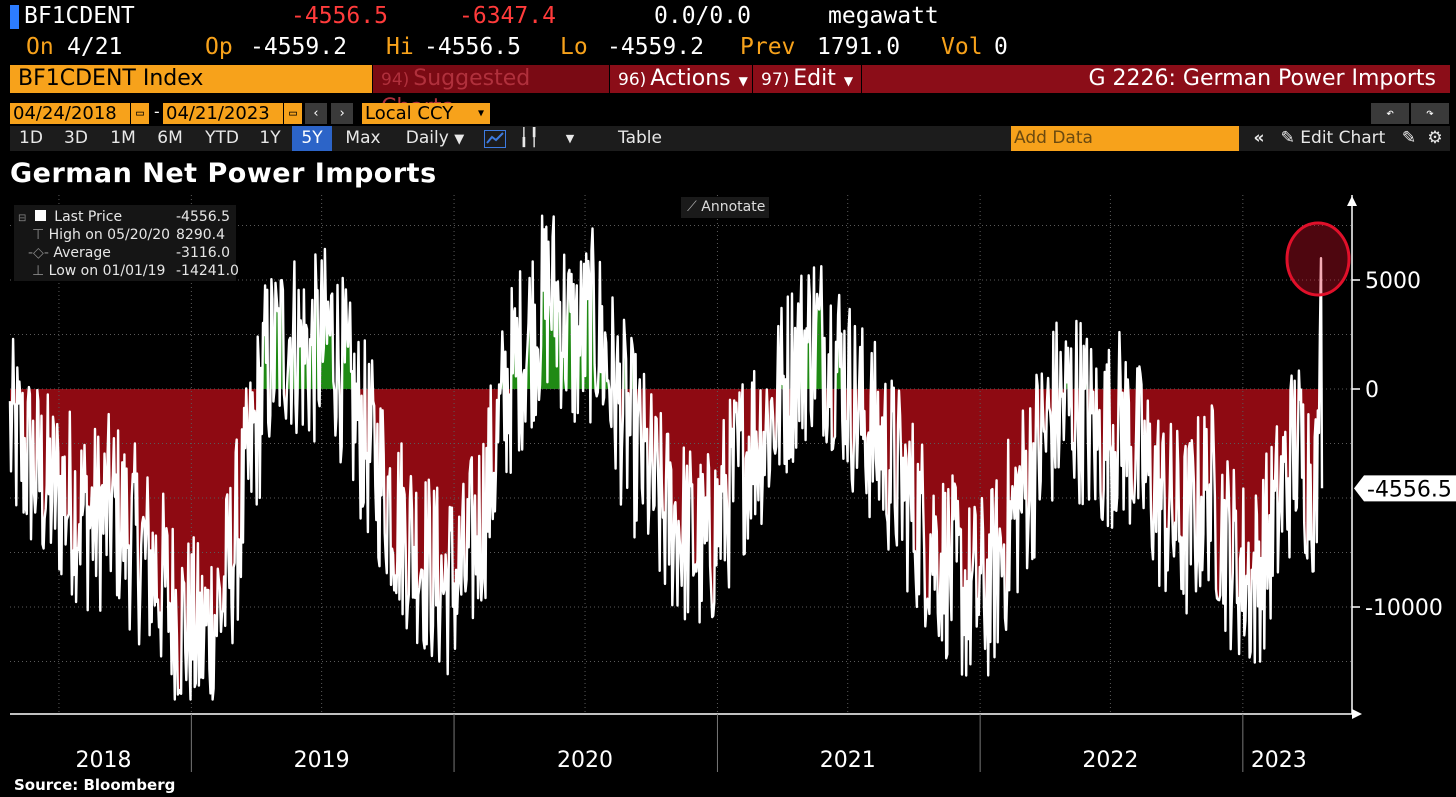 This screenshot has width=1456, height=797. Describe the element at coordinates (1001, 47) in the screenshot. I see `volume-value: 0` at that location.